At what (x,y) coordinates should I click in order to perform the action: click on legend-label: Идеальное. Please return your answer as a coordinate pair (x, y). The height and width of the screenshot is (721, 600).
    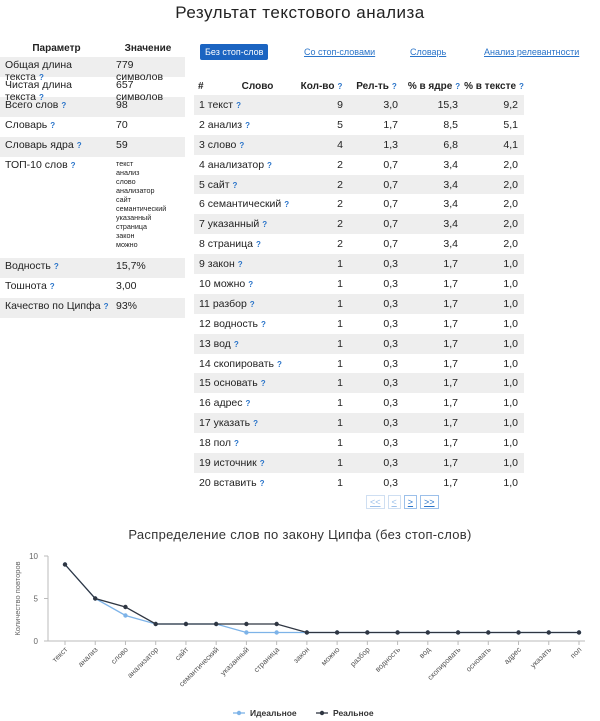
    Looking at the image, I should click on (273, 713).